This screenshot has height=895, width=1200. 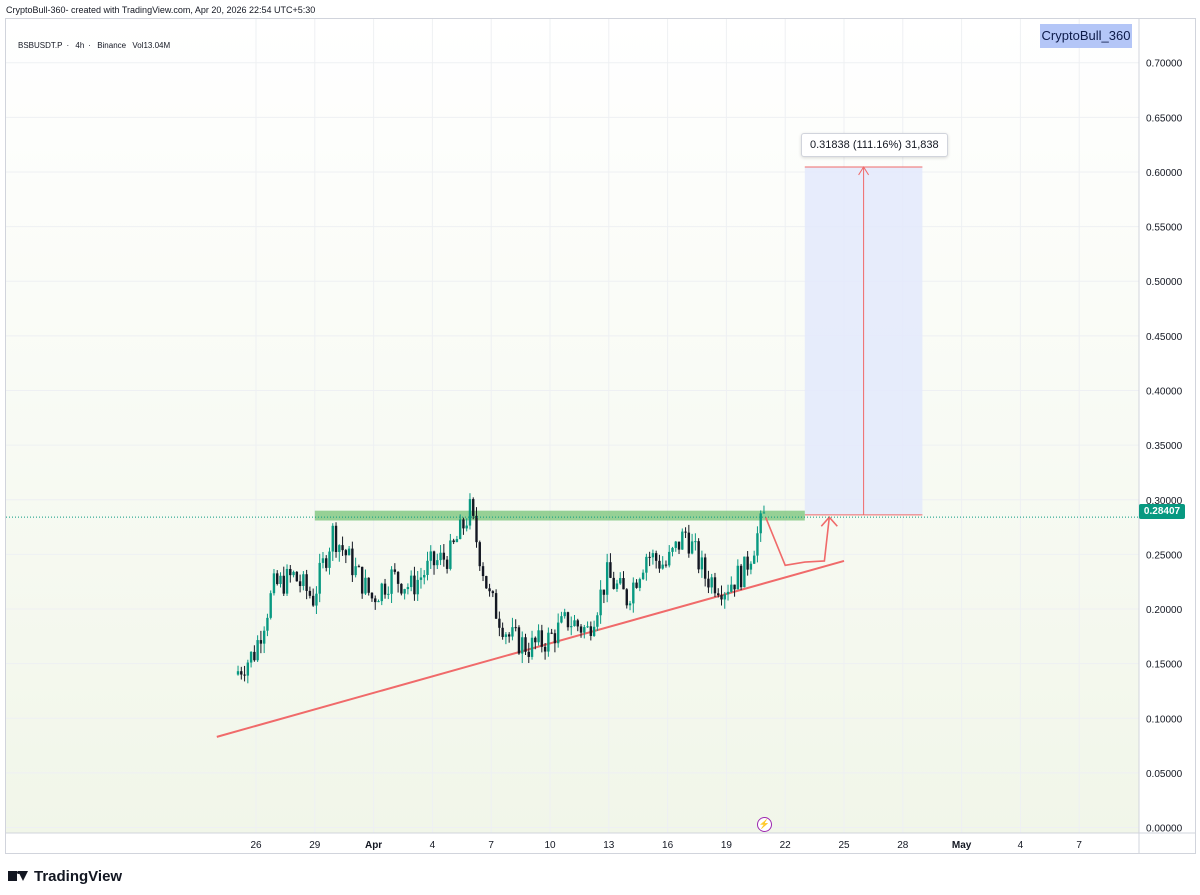 I want to click on resistance-zone-fill, so click(x=559, y=515).